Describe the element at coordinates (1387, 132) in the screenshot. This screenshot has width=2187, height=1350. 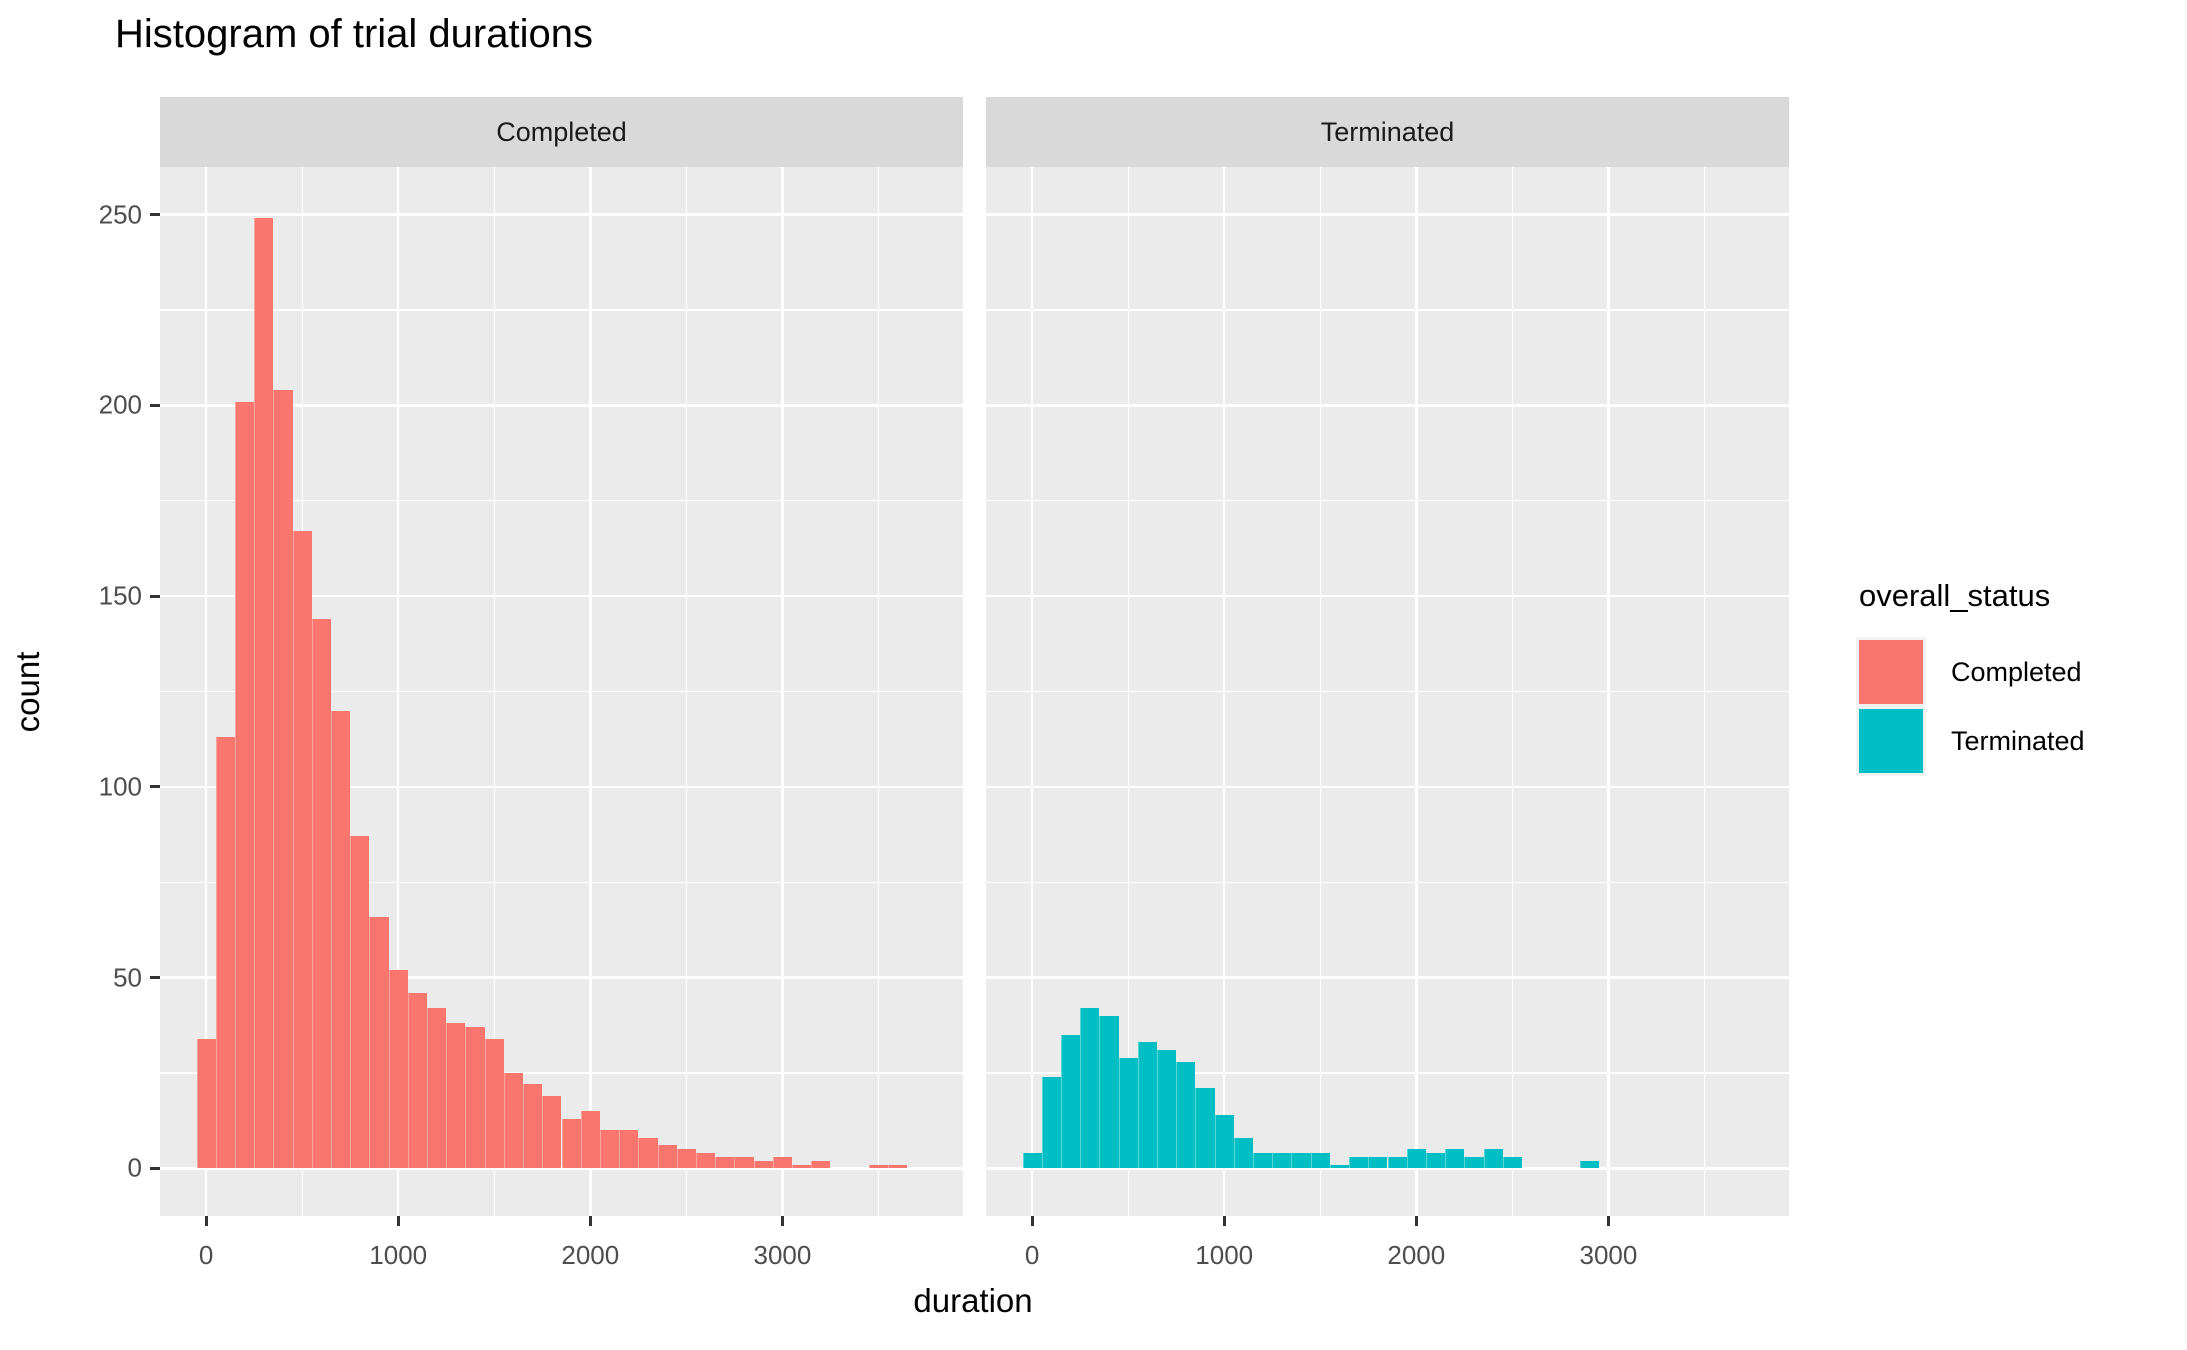
I see `facet-strip-terminated: Terminated` at that location.